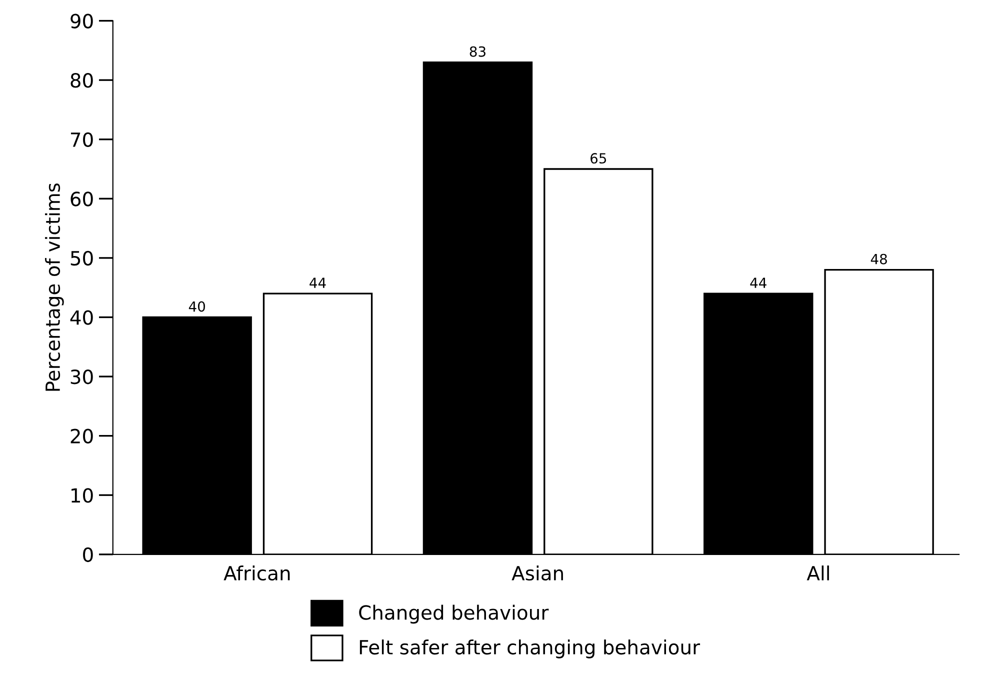 The width and height of the screenshot is (999, 693). Describe the element at coordinates (817, 573) in the screenshot. I see `x-tick-label: All` at that location.